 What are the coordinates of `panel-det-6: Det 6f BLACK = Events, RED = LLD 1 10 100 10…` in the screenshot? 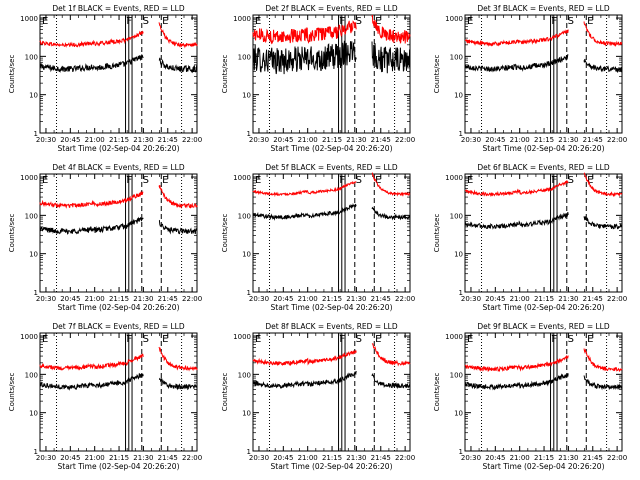 It's located at (530, 237).